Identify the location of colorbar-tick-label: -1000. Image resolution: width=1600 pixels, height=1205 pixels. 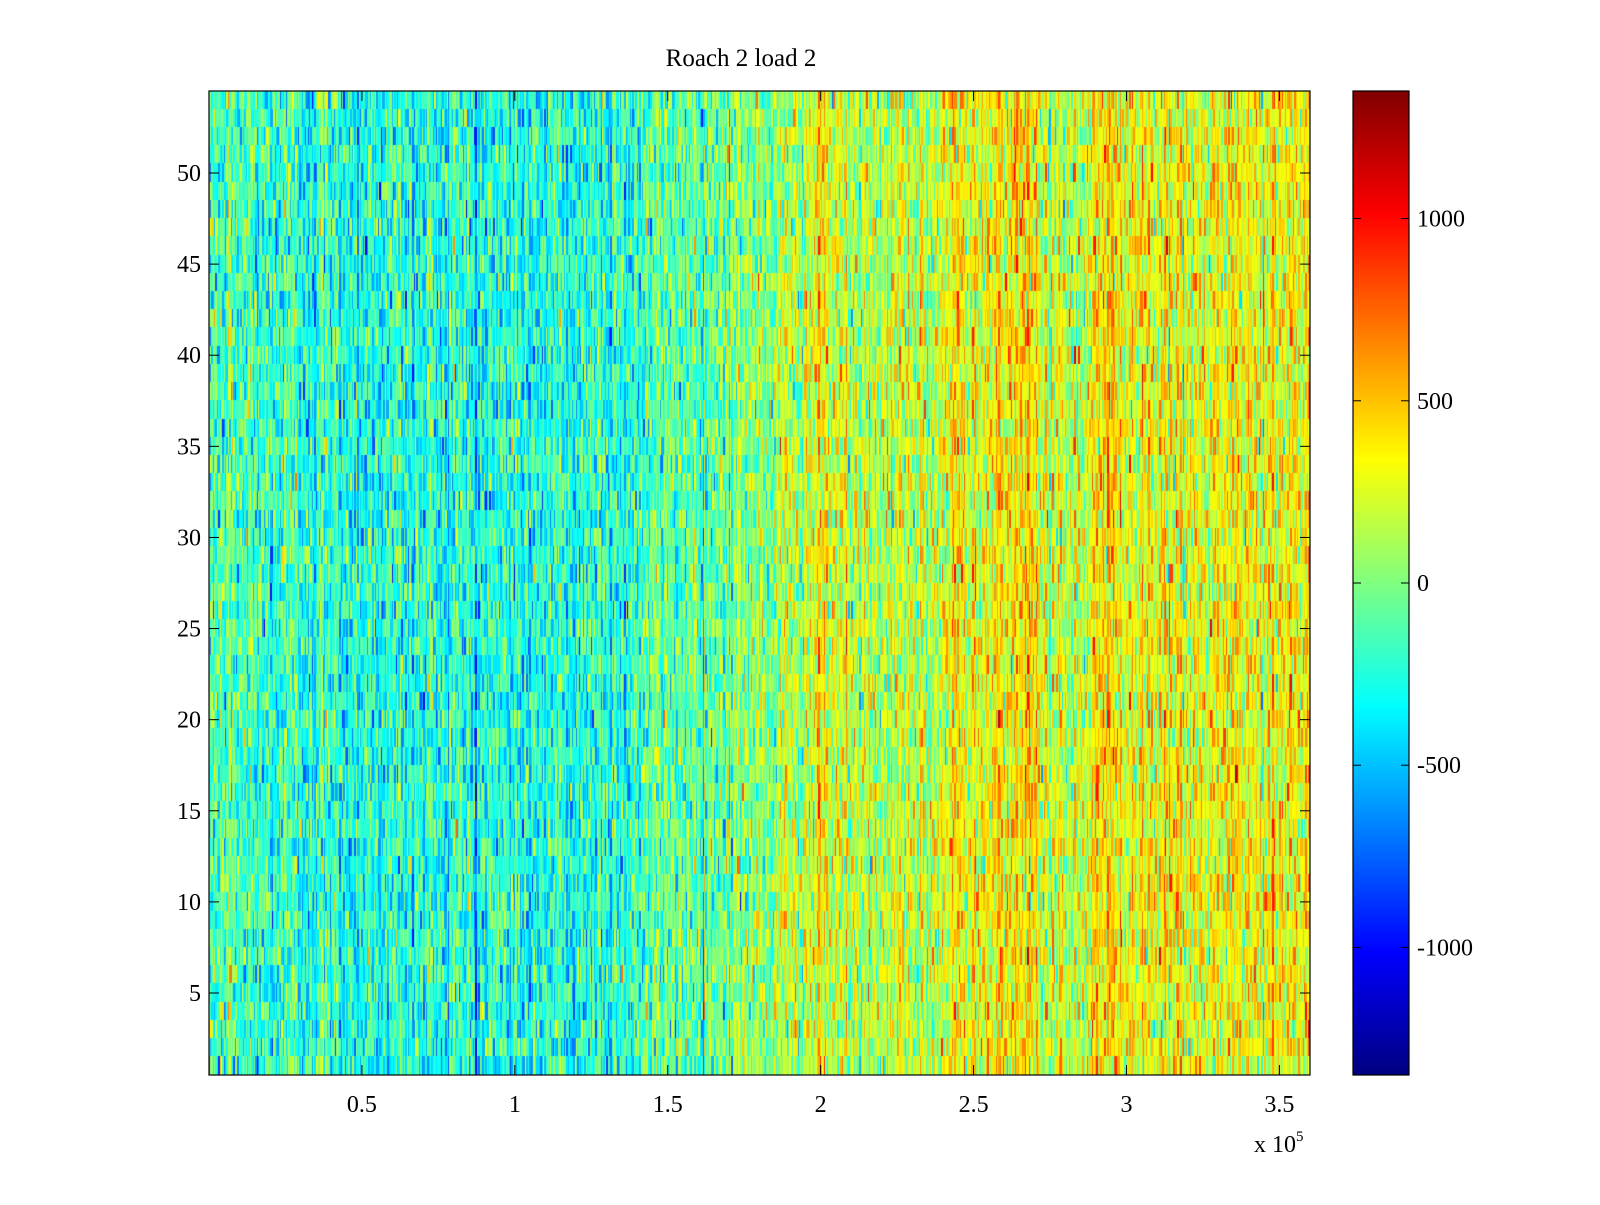
(1445, 948).